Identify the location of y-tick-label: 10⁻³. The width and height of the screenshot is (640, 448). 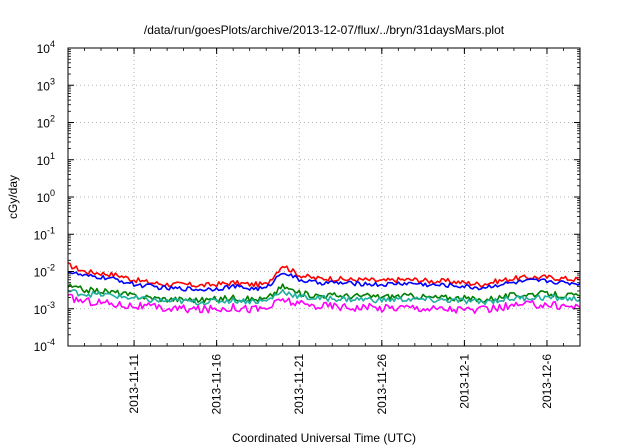
(44, 308).